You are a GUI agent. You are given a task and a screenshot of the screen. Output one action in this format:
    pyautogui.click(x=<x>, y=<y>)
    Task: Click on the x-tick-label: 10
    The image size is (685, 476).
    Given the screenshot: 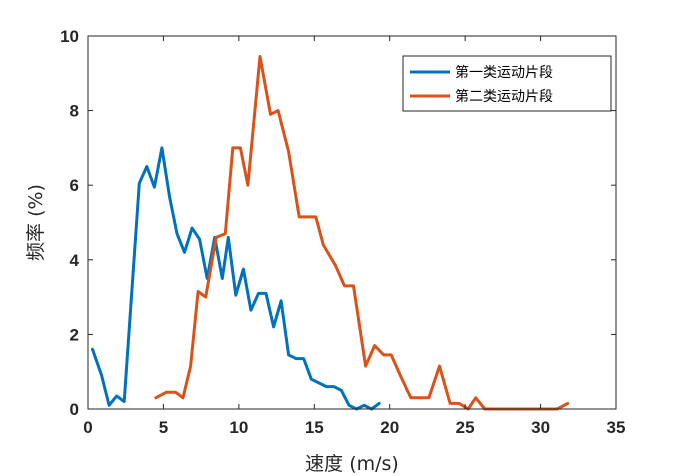 What is the action you would take?
    pyautogui.click(x=238, y=427)
    